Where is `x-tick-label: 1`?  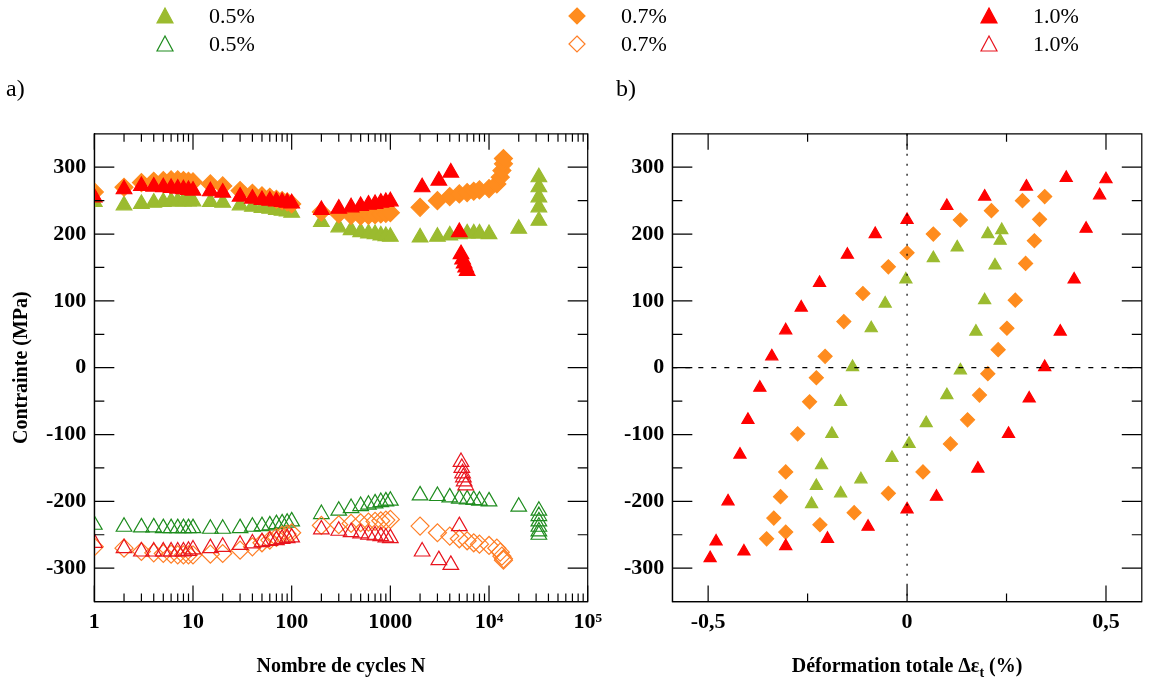
x-tick-label: 1 is located at coordinates (94, 621).